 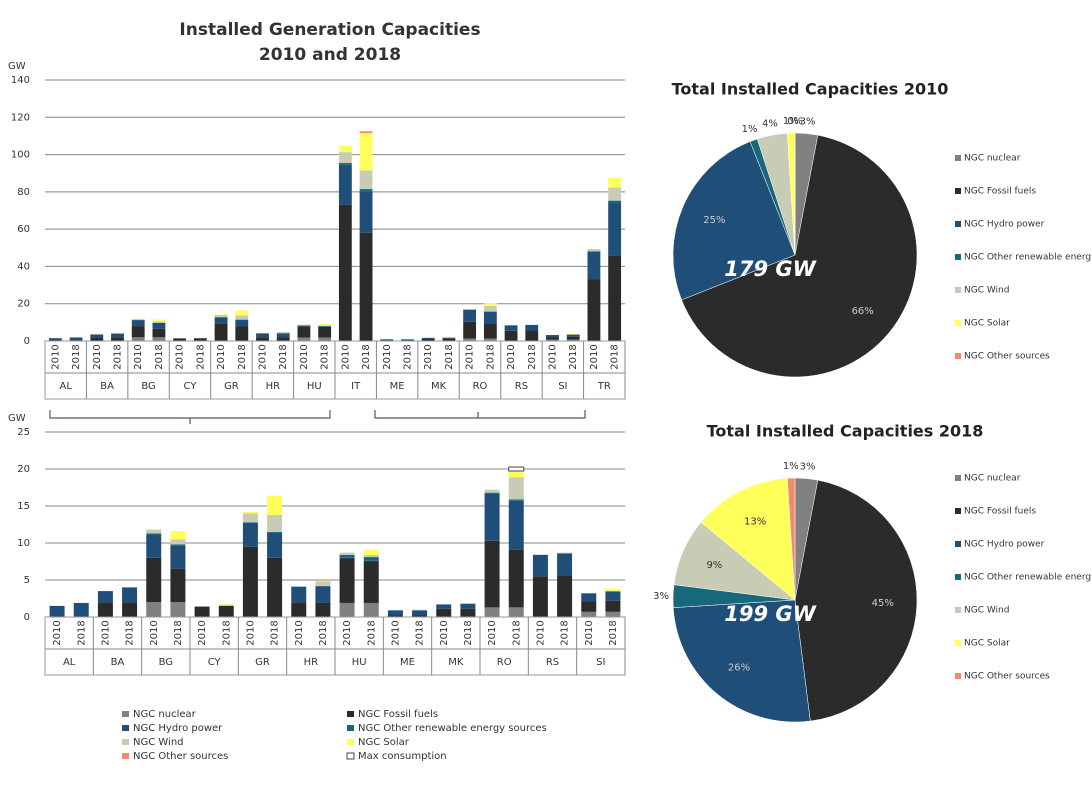 I want to click on slice-label: 66%, so click(x=863, y=311).